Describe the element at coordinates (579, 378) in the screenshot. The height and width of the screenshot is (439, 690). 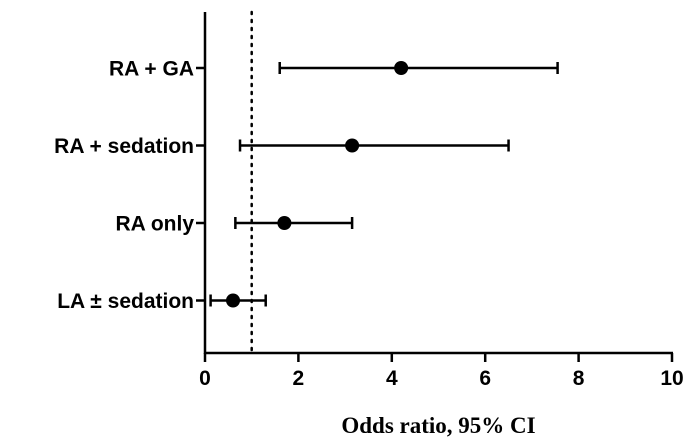
I see `x-tick-label: 8` at that location.